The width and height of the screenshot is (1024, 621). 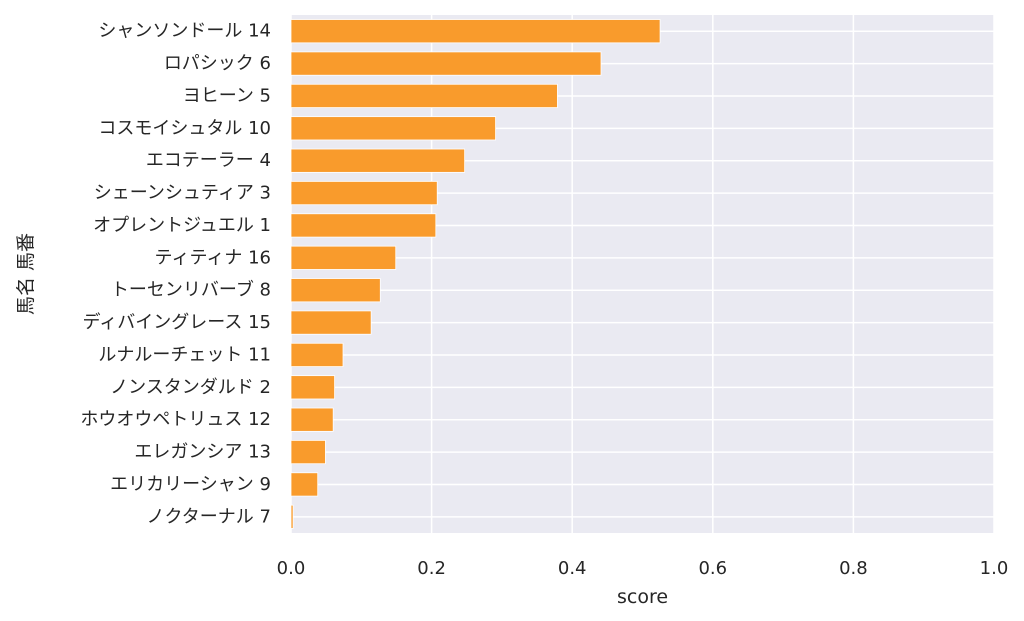 What do you see at coordinates (853, 568) in the screenshot?
I see `x-tick-label: 0.8` at bounding box center [853, 568].